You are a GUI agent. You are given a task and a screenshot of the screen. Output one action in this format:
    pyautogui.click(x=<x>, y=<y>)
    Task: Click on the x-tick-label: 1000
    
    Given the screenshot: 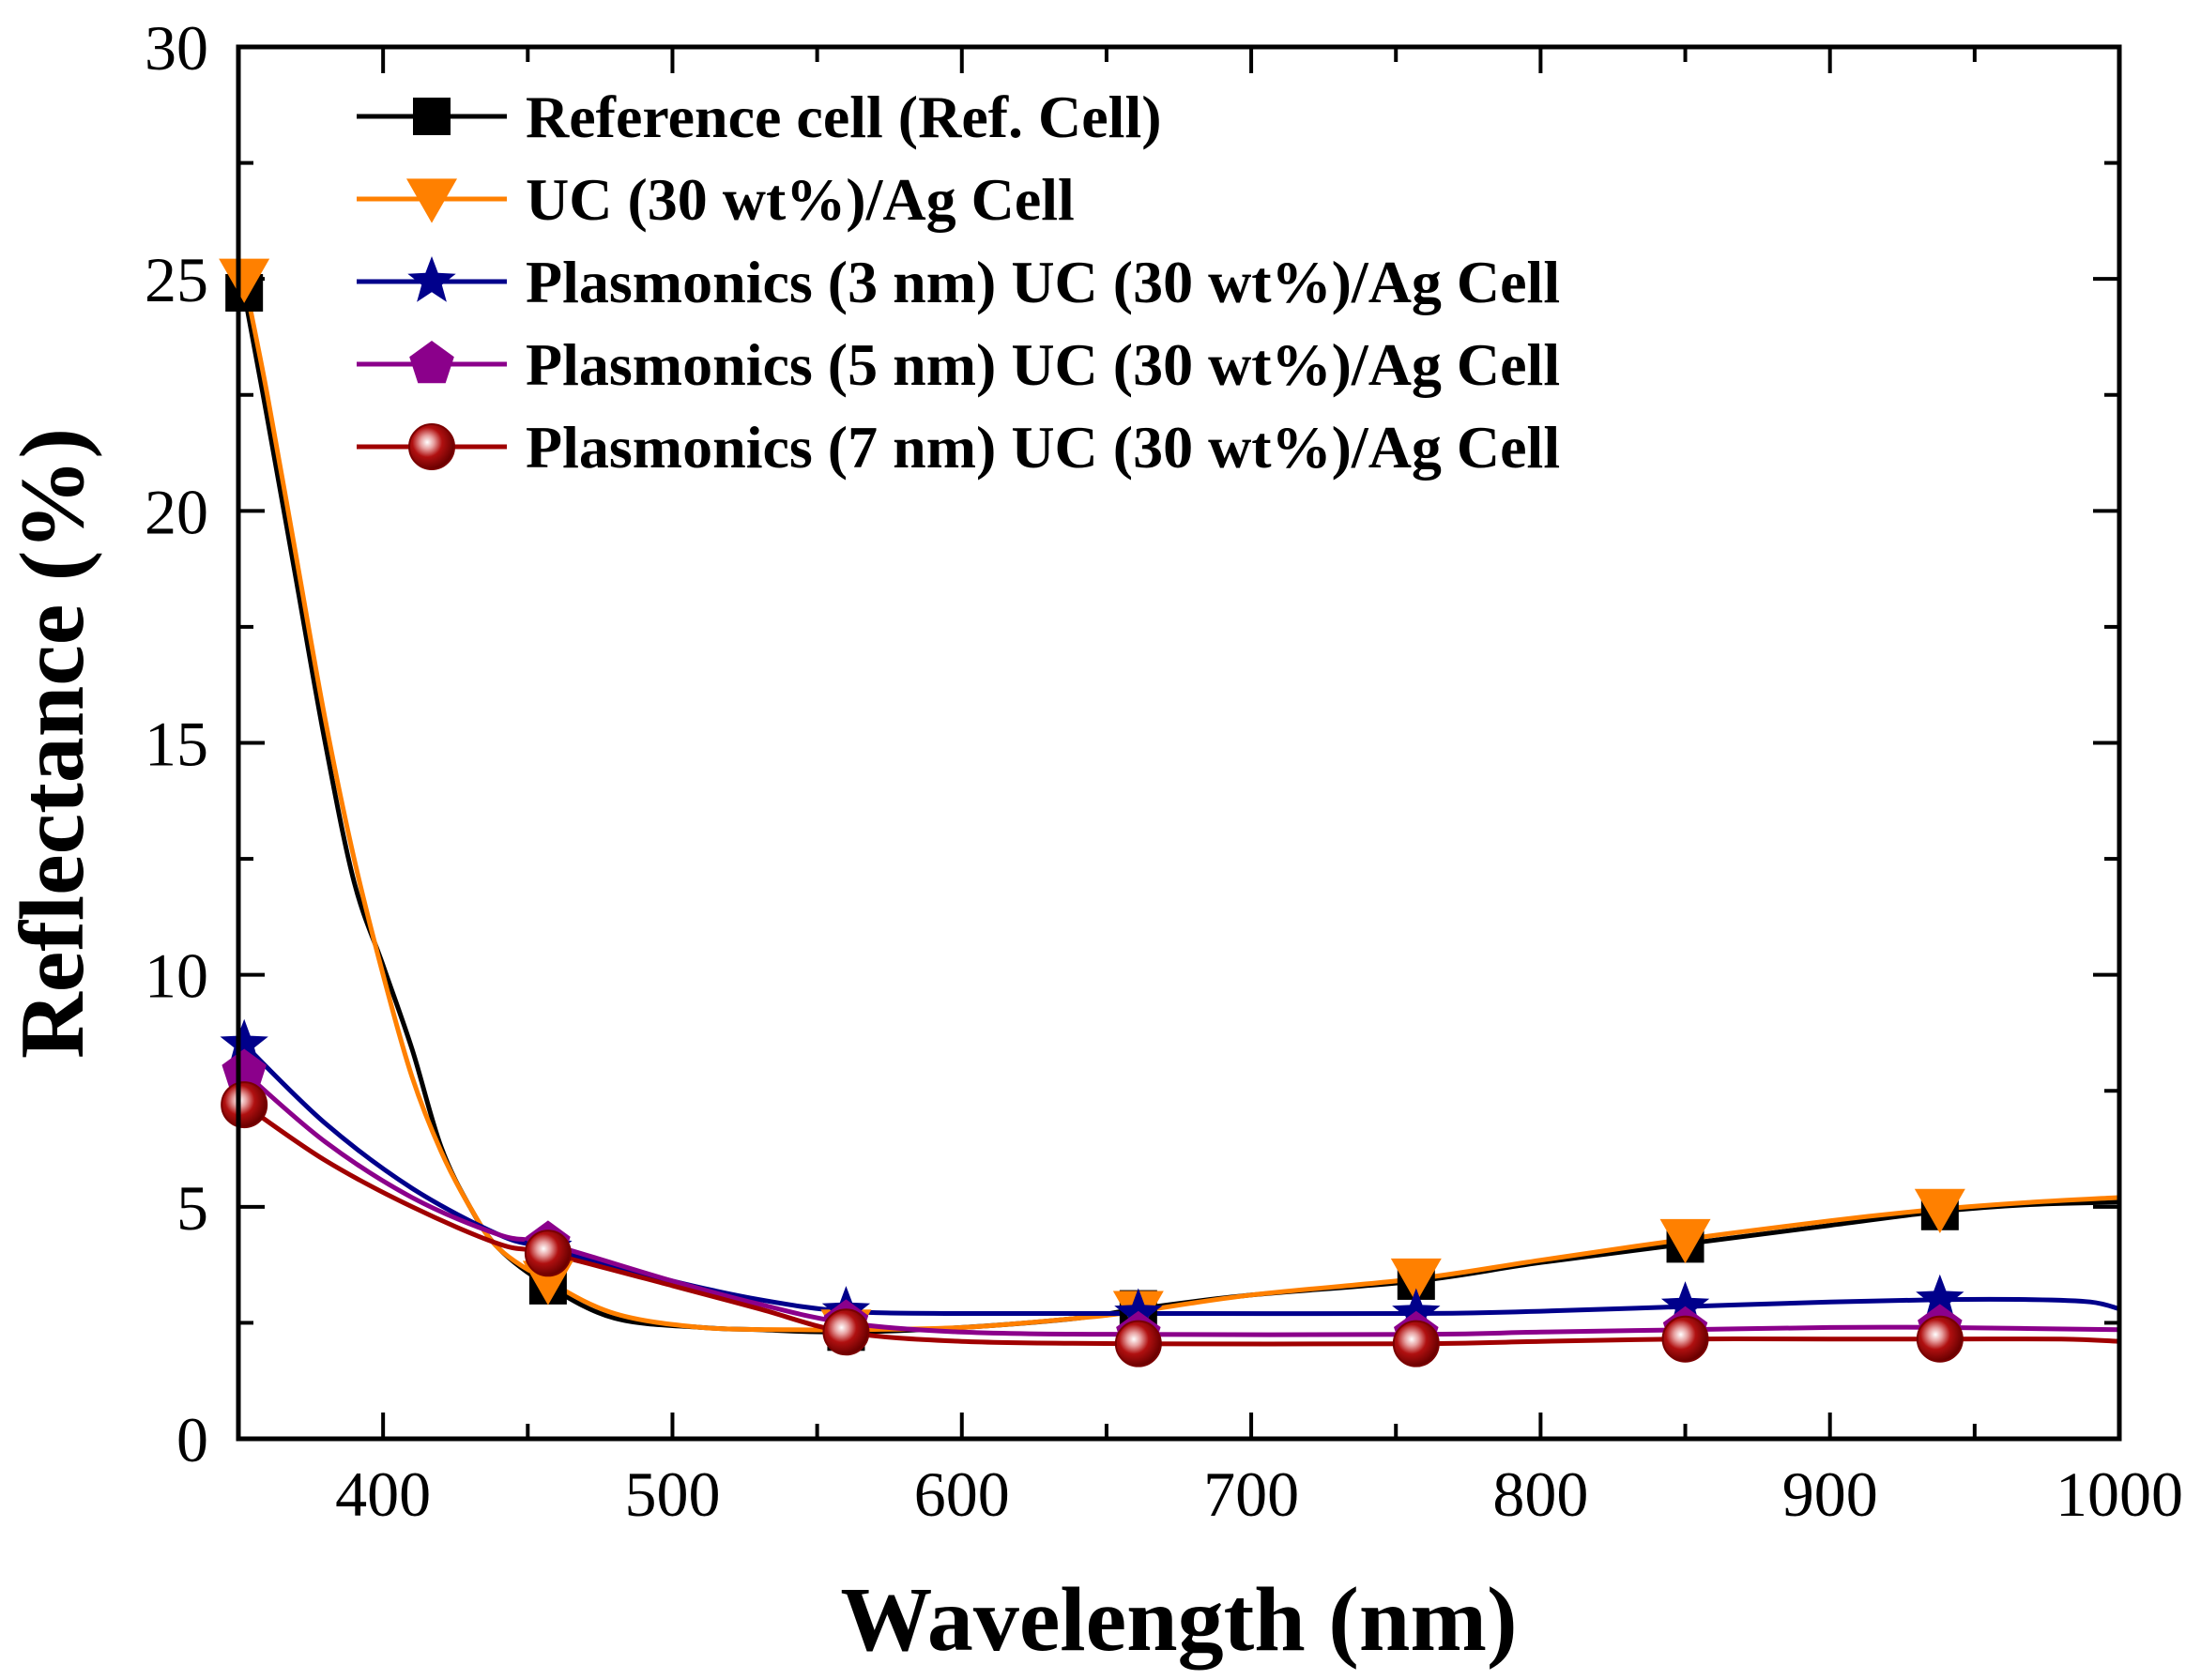 What is the action you would take?
    pyautogui.click(x=2119, y=1494)
    